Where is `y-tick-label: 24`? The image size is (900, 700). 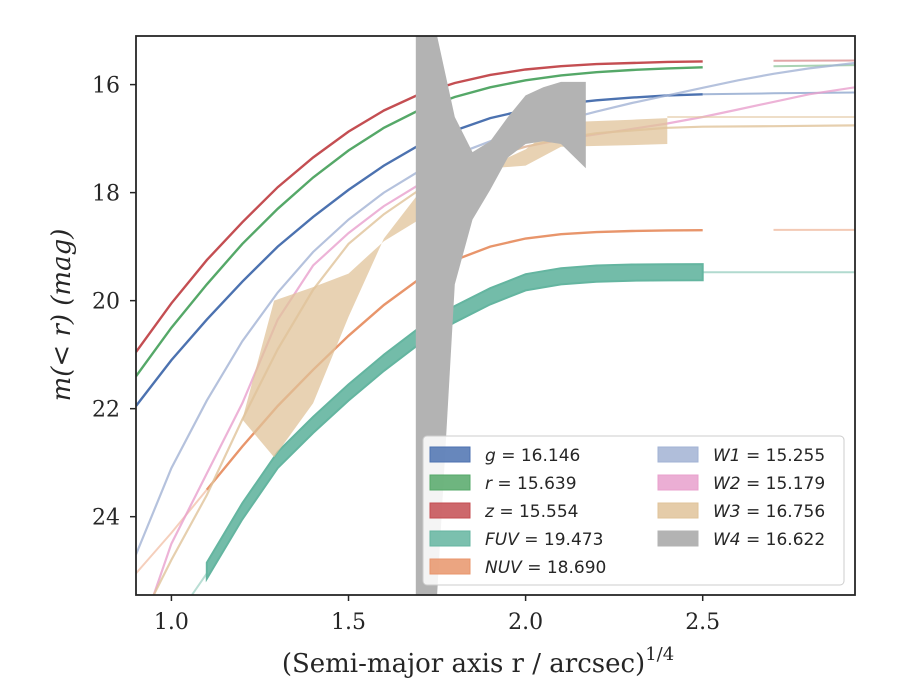
y-tick-label: 24 is located at coordinates (106, 518).